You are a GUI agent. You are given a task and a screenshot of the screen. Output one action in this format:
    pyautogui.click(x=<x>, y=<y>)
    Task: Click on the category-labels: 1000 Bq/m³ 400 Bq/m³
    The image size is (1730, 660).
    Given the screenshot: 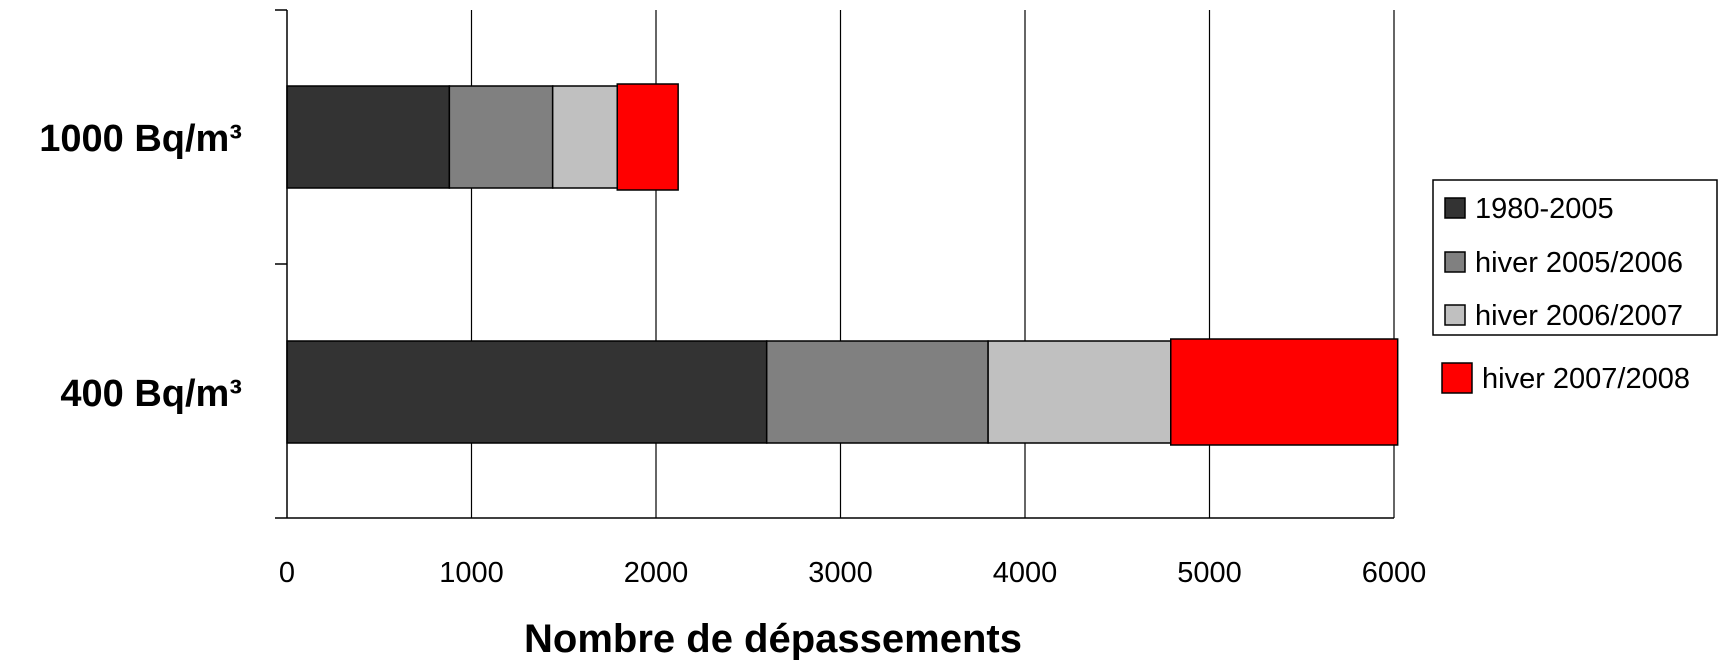 What is the action you would take?
    pyautogui.click(x=140, y=266)
    